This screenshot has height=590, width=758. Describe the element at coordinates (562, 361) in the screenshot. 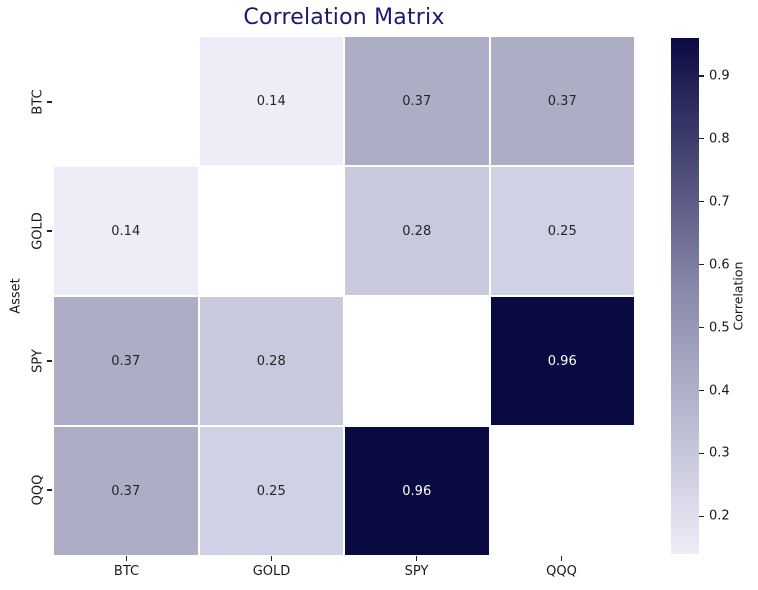

I see `heatmap-cell-spy-qqq: 0.96` at that location.